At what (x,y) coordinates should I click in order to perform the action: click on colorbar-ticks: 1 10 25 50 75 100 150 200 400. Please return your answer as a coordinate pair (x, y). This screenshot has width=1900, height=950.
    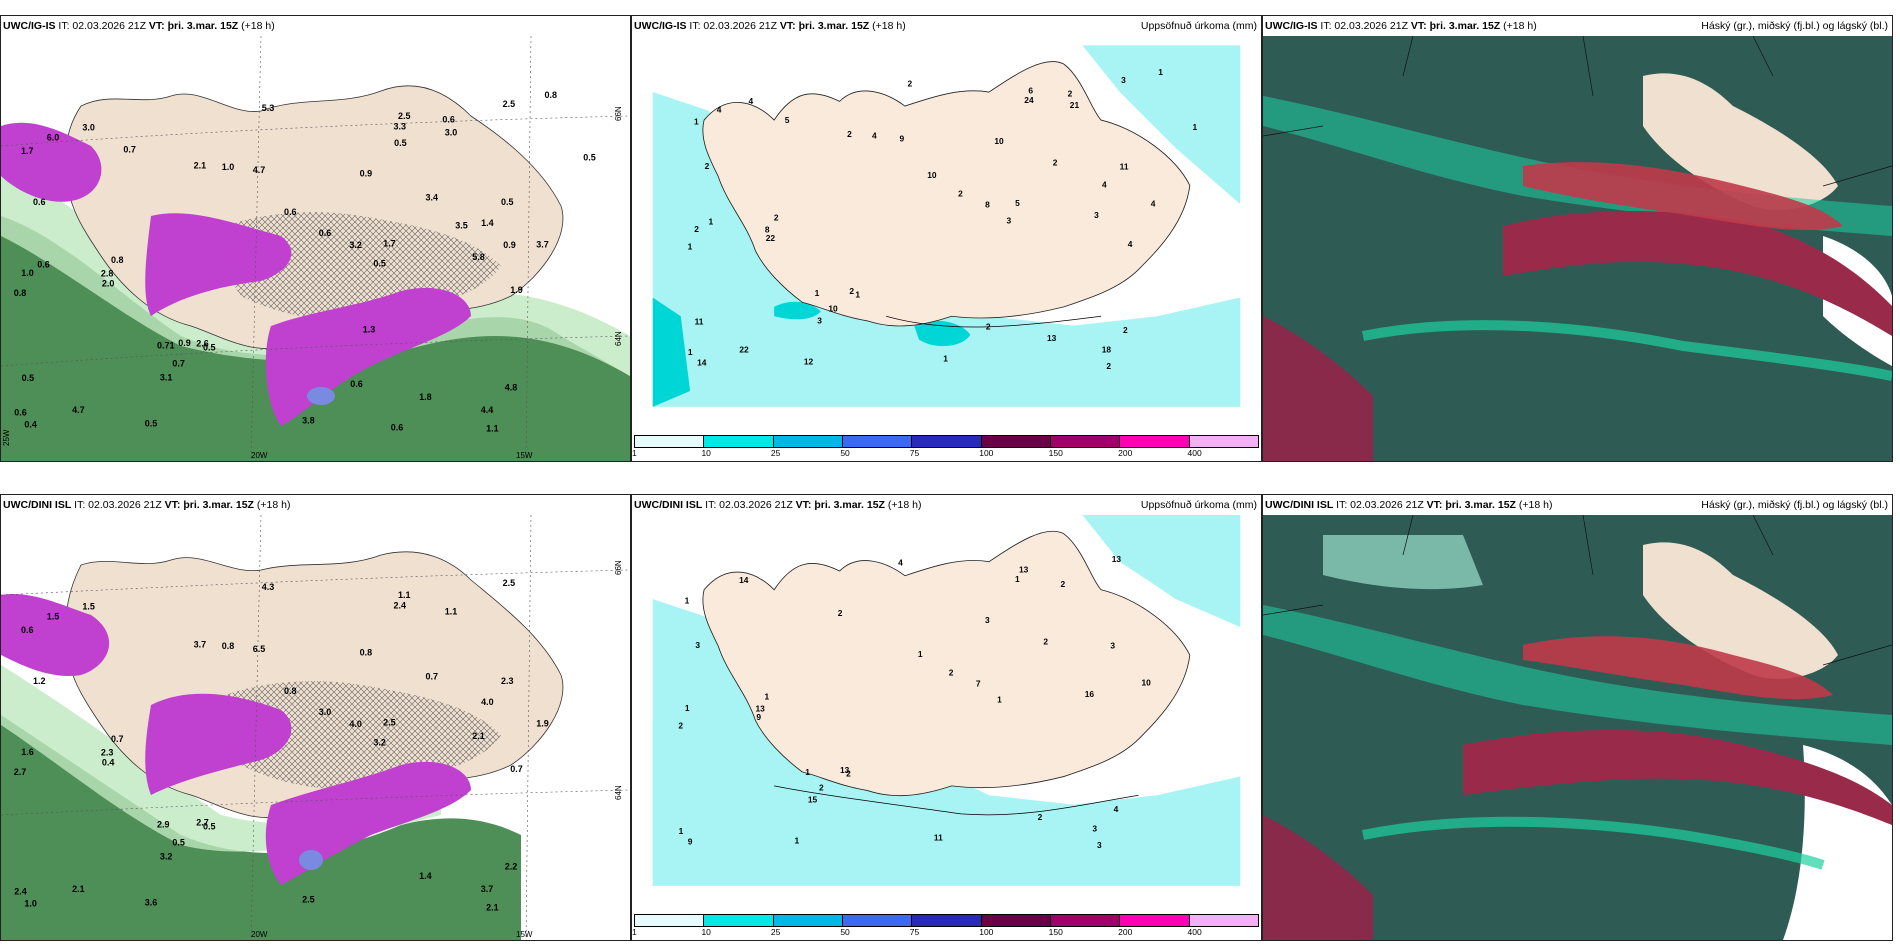
    Looking at the image, I should click on (945, 454).